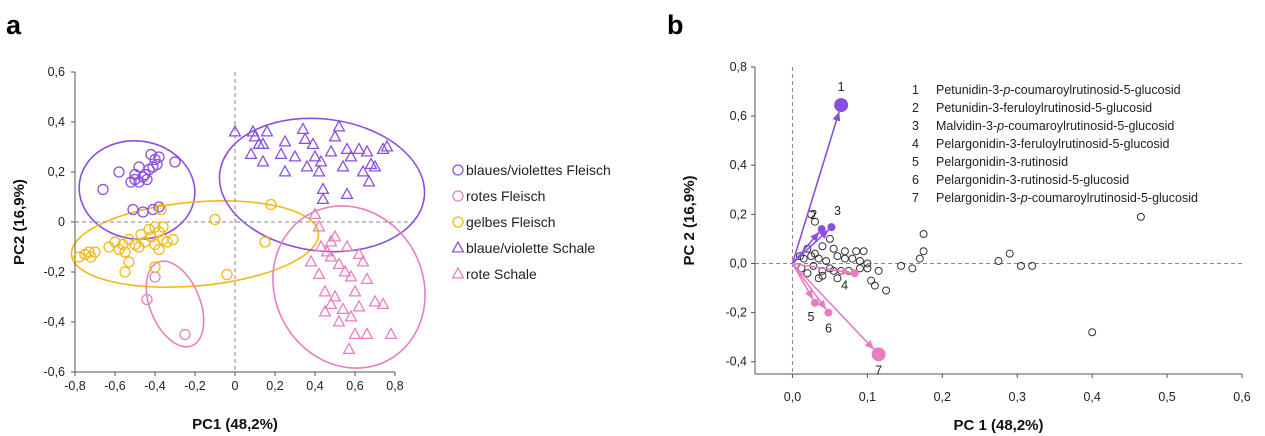 This screenshot has width=1265, height=436. Describe the element at coordinates (54, 272) in the screenshot. I see `panel-a-y-tick-label: -0,2` at that location.